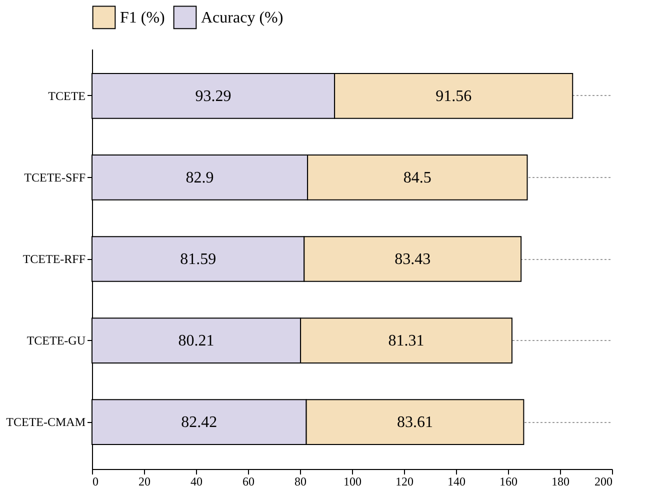  What do you see at coordinates (406, 341) in the screenshot?
I see `data-label: 81.31` at bounding box center [406, 341].